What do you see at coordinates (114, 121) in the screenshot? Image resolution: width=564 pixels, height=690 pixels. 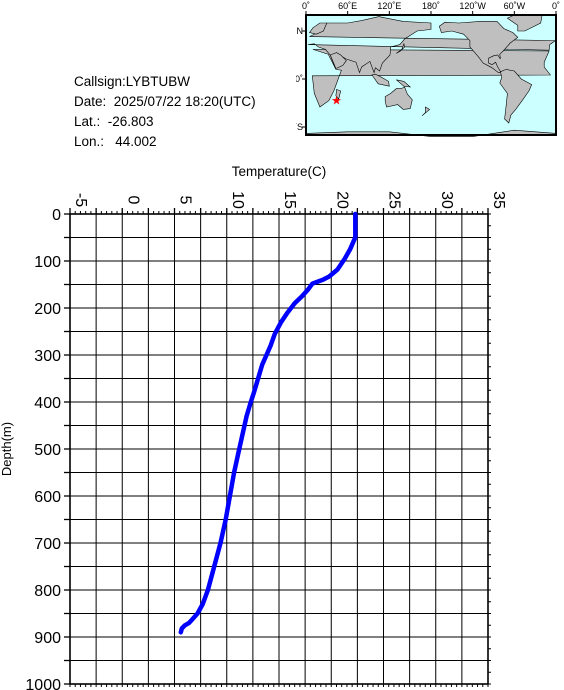 I see `latitude-text: Lat.: -26.803` at bounding box center [114, 121].